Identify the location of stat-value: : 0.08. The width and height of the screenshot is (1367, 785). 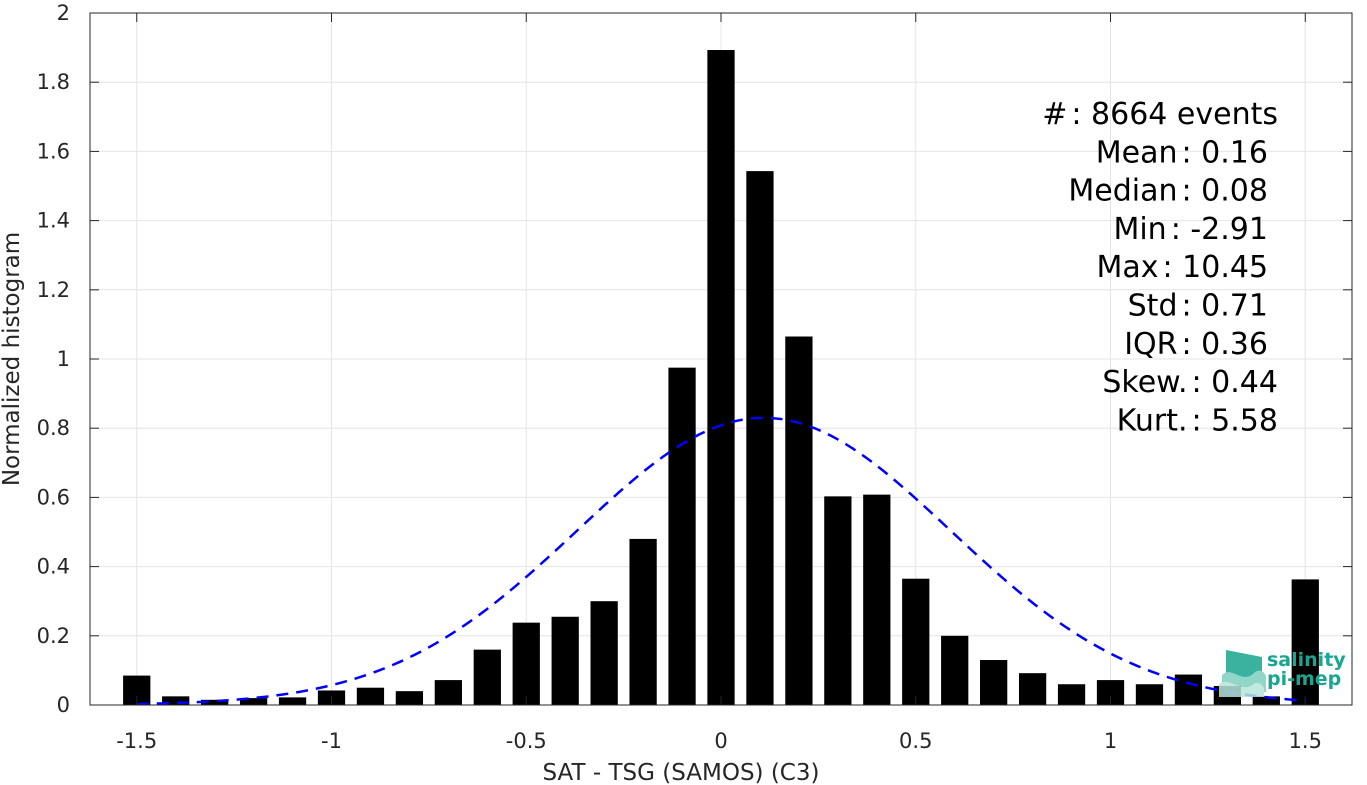
(1225, 191).